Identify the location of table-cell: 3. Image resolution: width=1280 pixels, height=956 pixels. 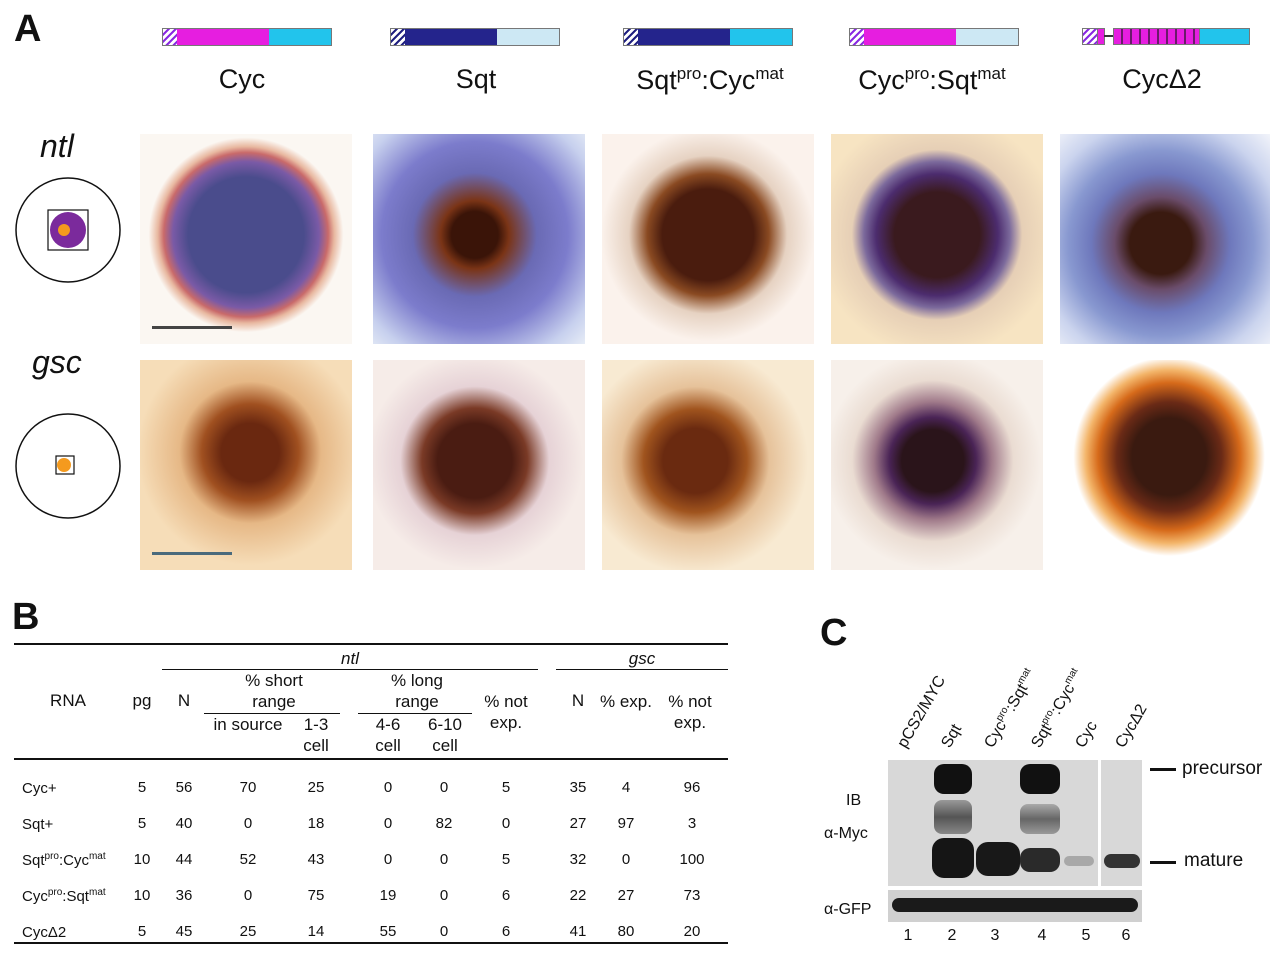
(692, 823).